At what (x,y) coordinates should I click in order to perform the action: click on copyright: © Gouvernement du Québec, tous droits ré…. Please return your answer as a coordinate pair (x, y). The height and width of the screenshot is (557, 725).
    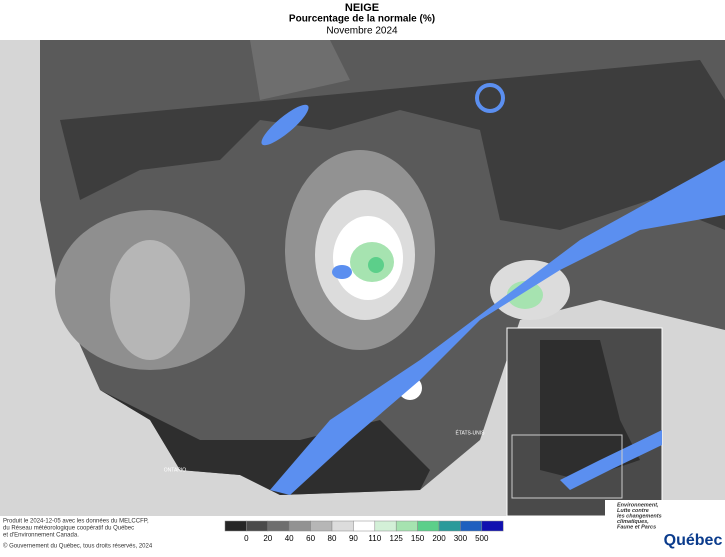
    Looking at the image, I should click on (78, 546).